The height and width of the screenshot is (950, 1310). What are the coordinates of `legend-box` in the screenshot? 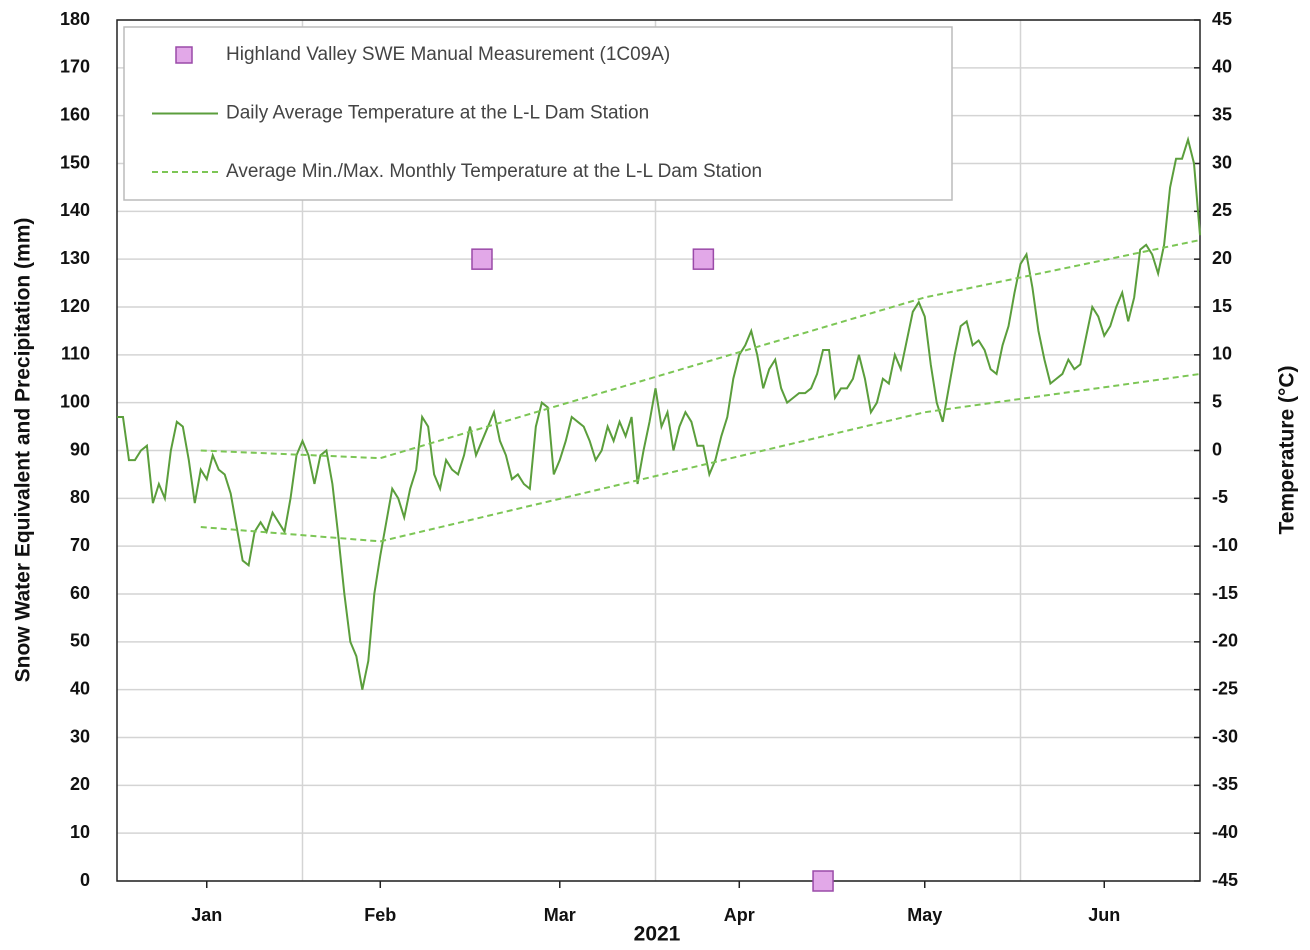 It's located at (538, 113).